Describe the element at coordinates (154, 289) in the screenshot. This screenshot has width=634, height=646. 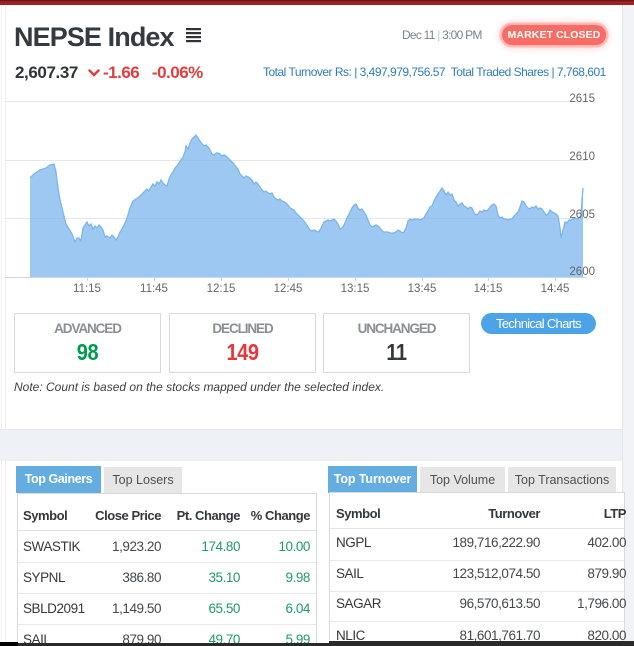
I see `svg-text: 11:45` at that location.